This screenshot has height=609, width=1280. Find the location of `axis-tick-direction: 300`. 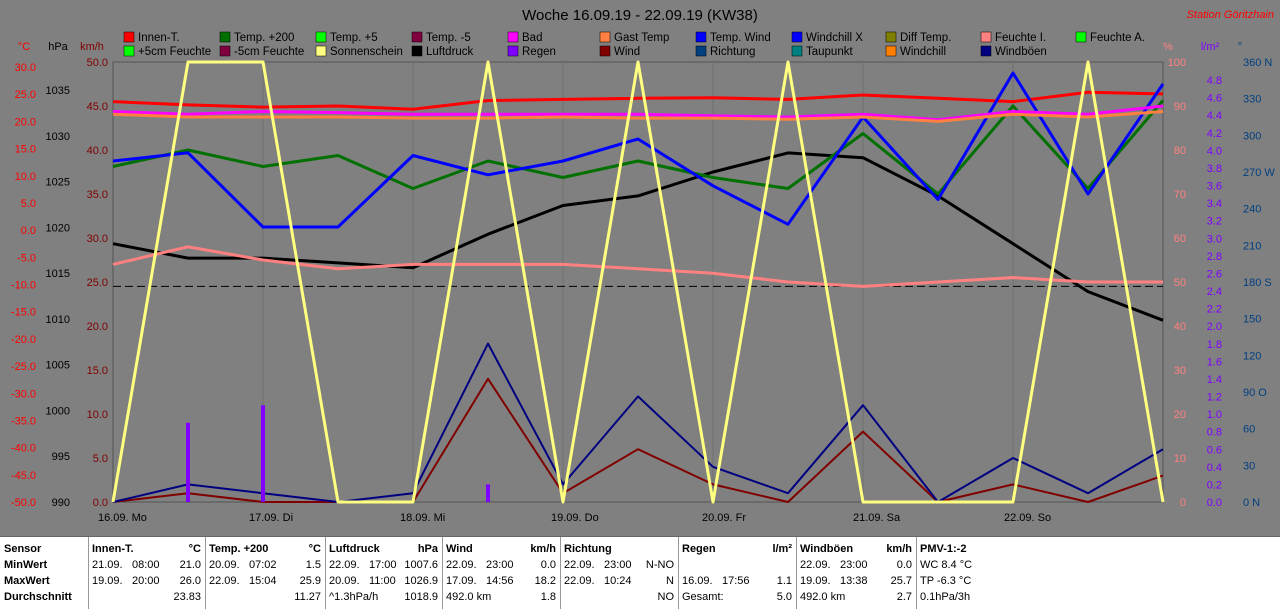

axis-tick-direction: 300 is located at coordinates (1252, 136).